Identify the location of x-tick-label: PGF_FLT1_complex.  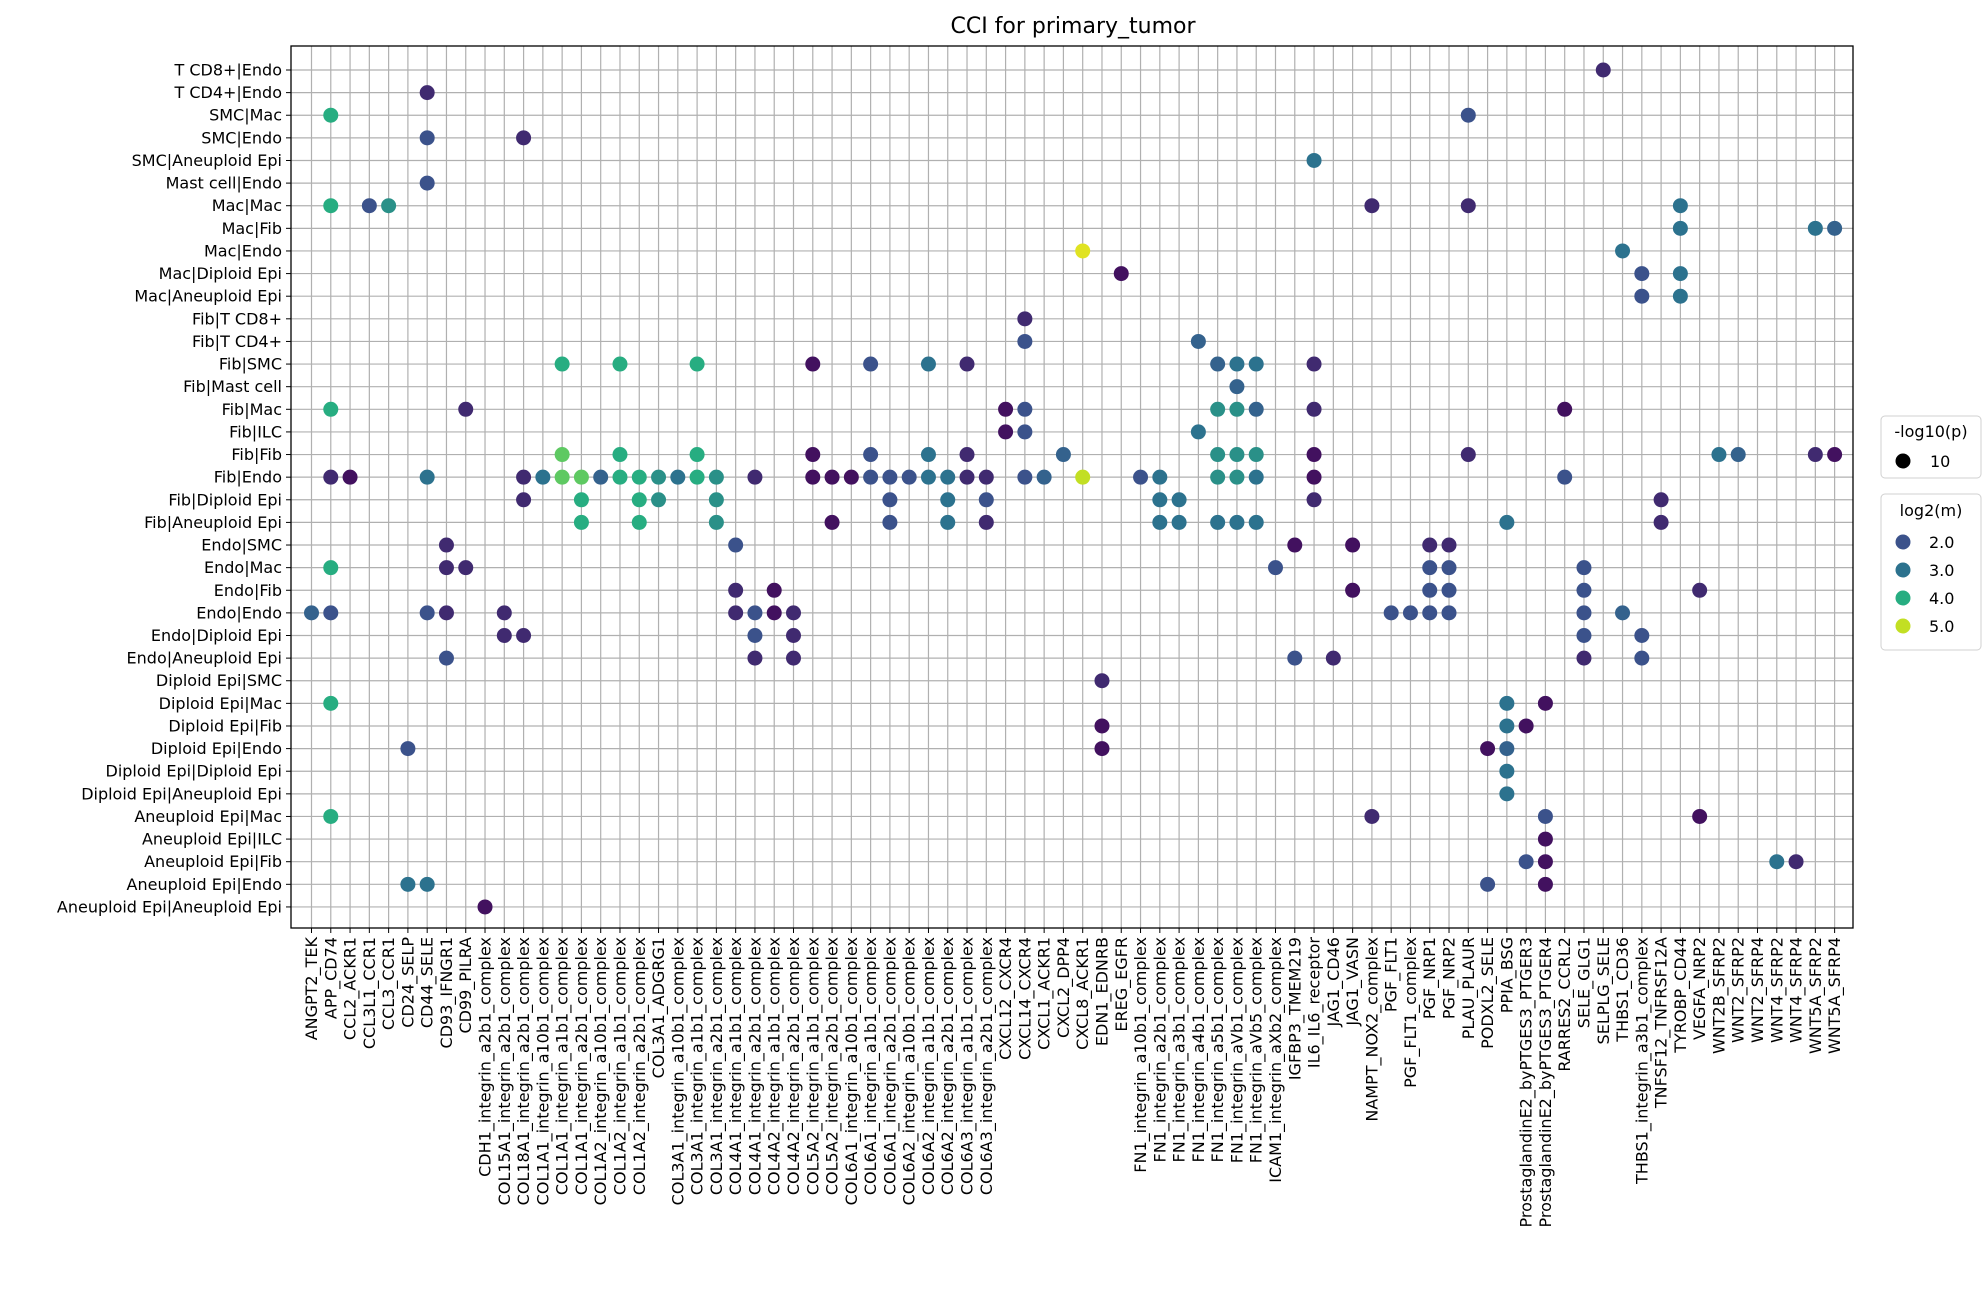
(1411, 1012).